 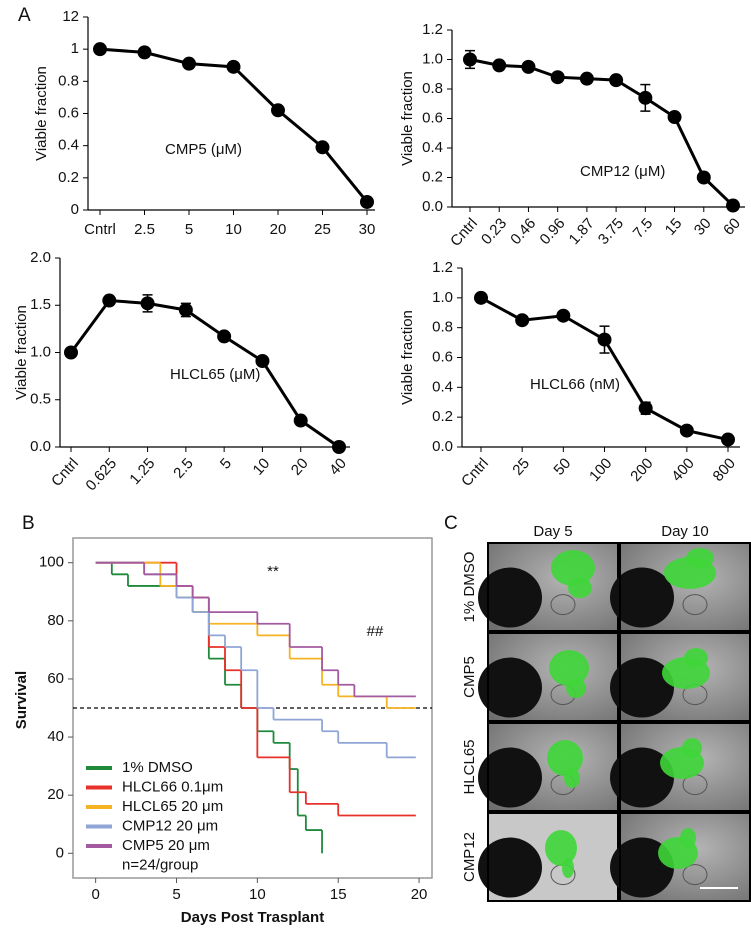 What do you see at coordinates (166, 845) in the screenshot?
I see `legend-label: CMP5 20 μm` at bounding box center [166, 845].